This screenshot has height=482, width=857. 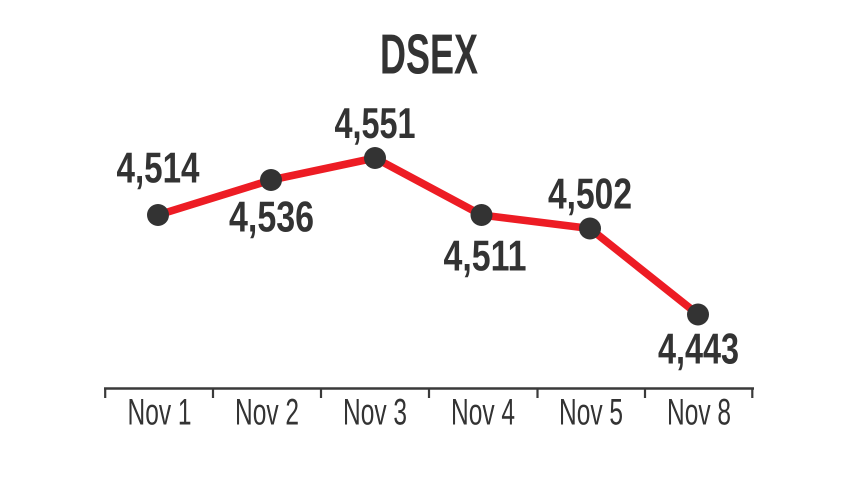 I want to click on svg-text: Nov 1, so click(x=160, y=411).